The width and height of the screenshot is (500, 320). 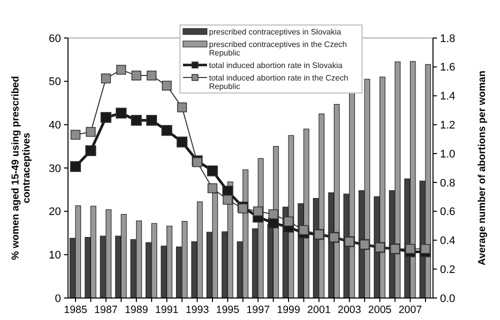 What do you see at coordinates (319, 310) in the screenshot?
I see `x-tick-label: 2001` at bounding box center [319, 310].